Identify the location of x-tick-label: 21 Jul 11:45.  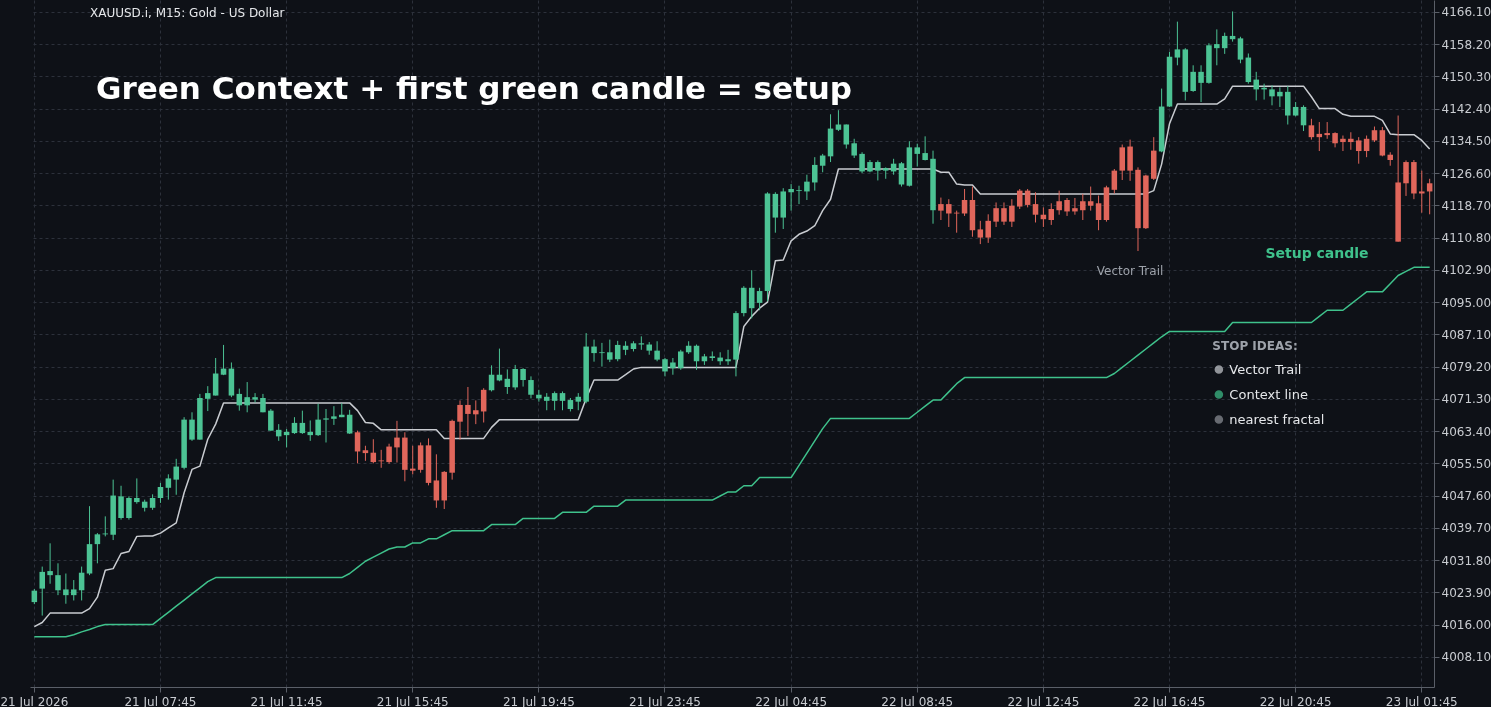
(286, 700).